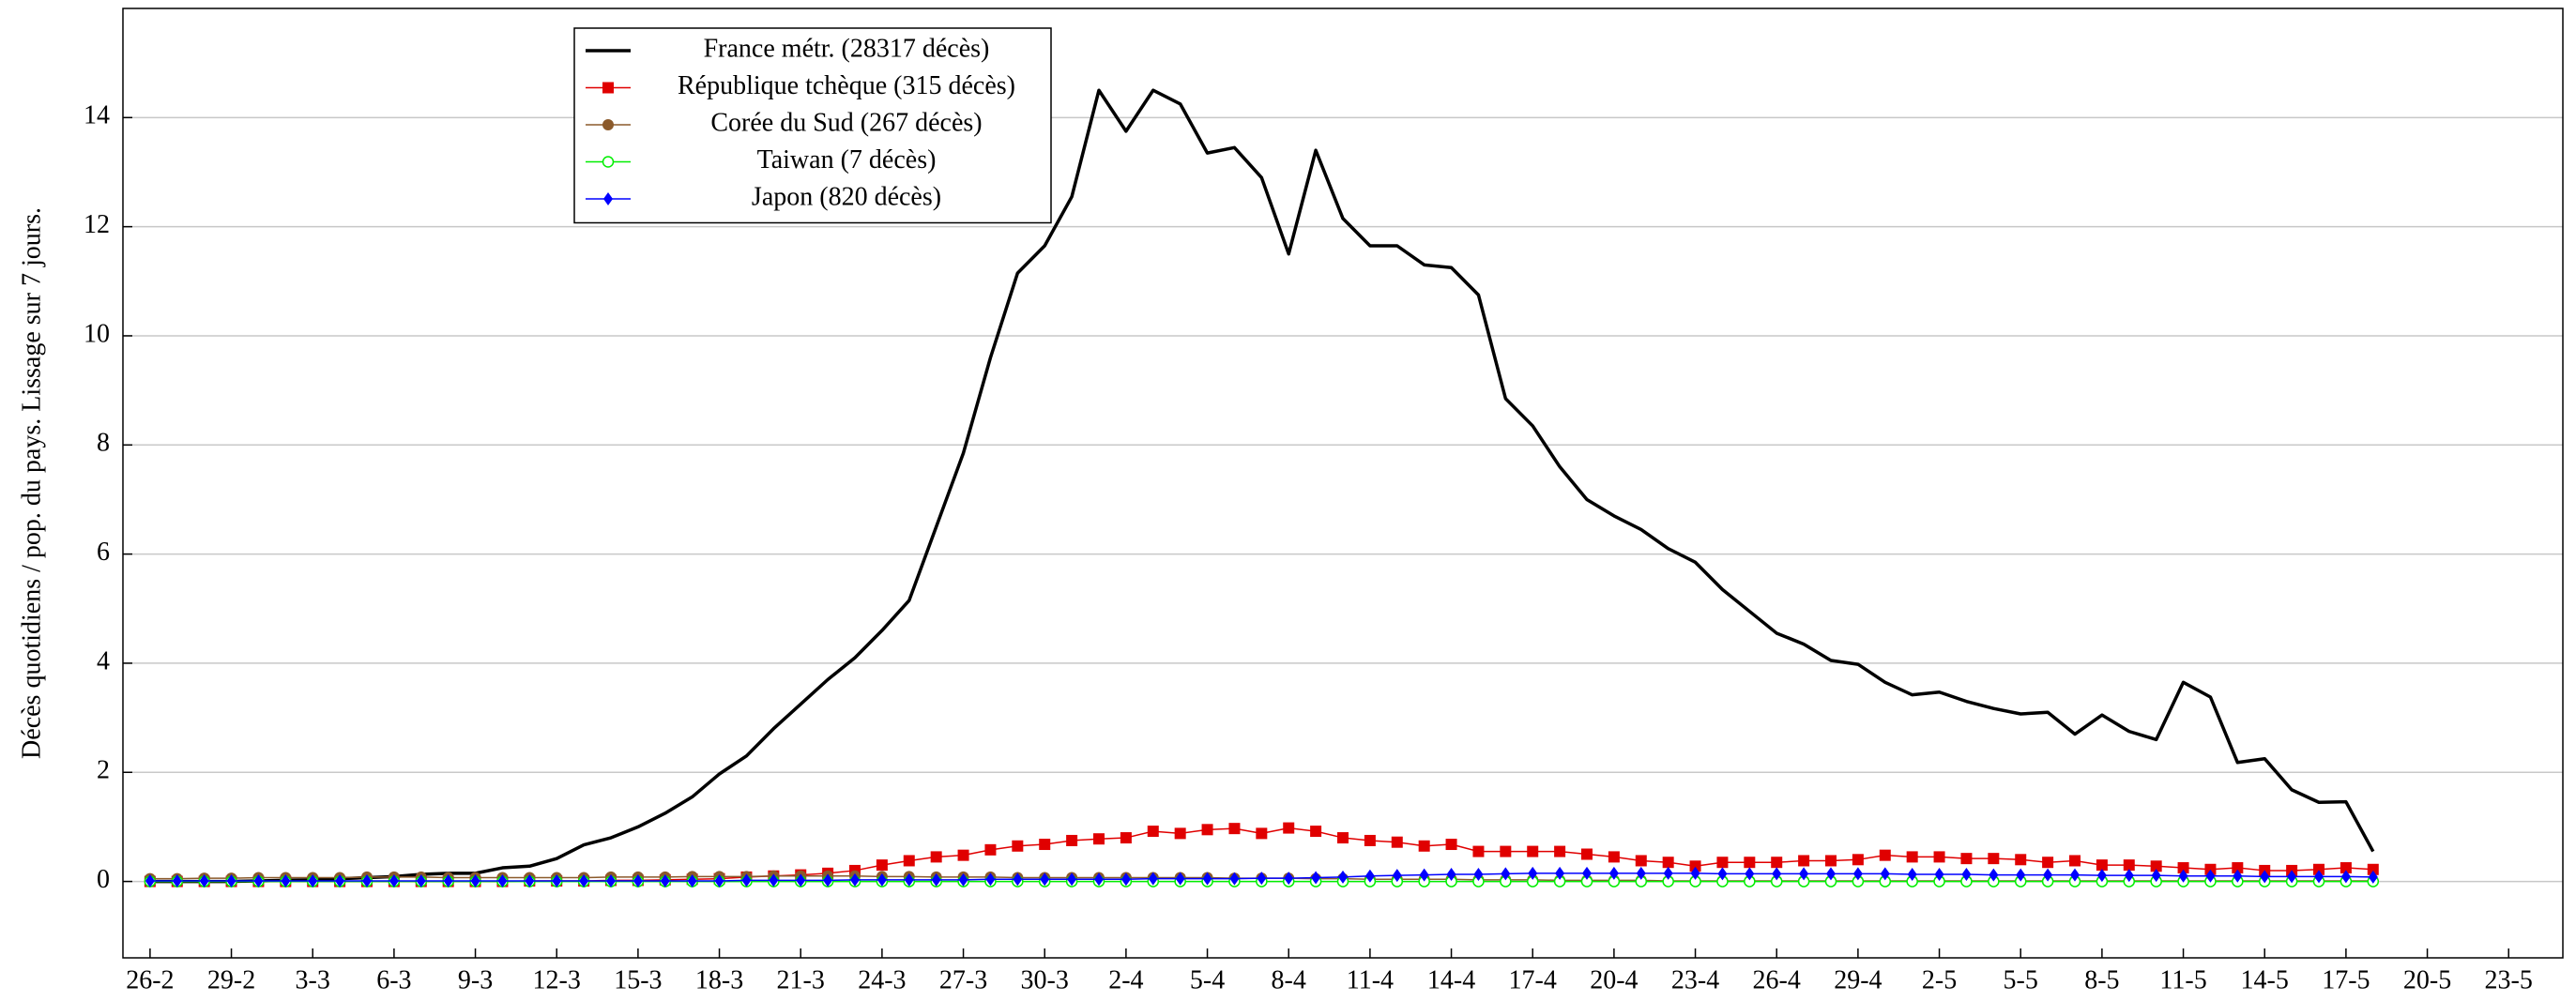 The height and width of the screenshot is (1001, 2576). I want to click on x-tick-label: 17-5, so click(2346, 979).